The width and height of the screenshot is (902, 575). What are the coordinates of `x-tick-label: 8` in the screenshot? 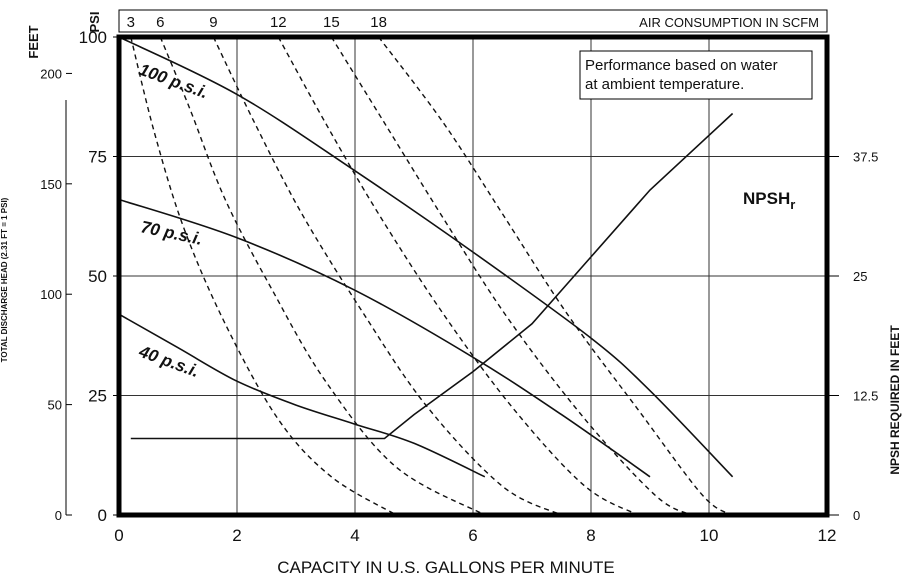 It's located at (590, 535).